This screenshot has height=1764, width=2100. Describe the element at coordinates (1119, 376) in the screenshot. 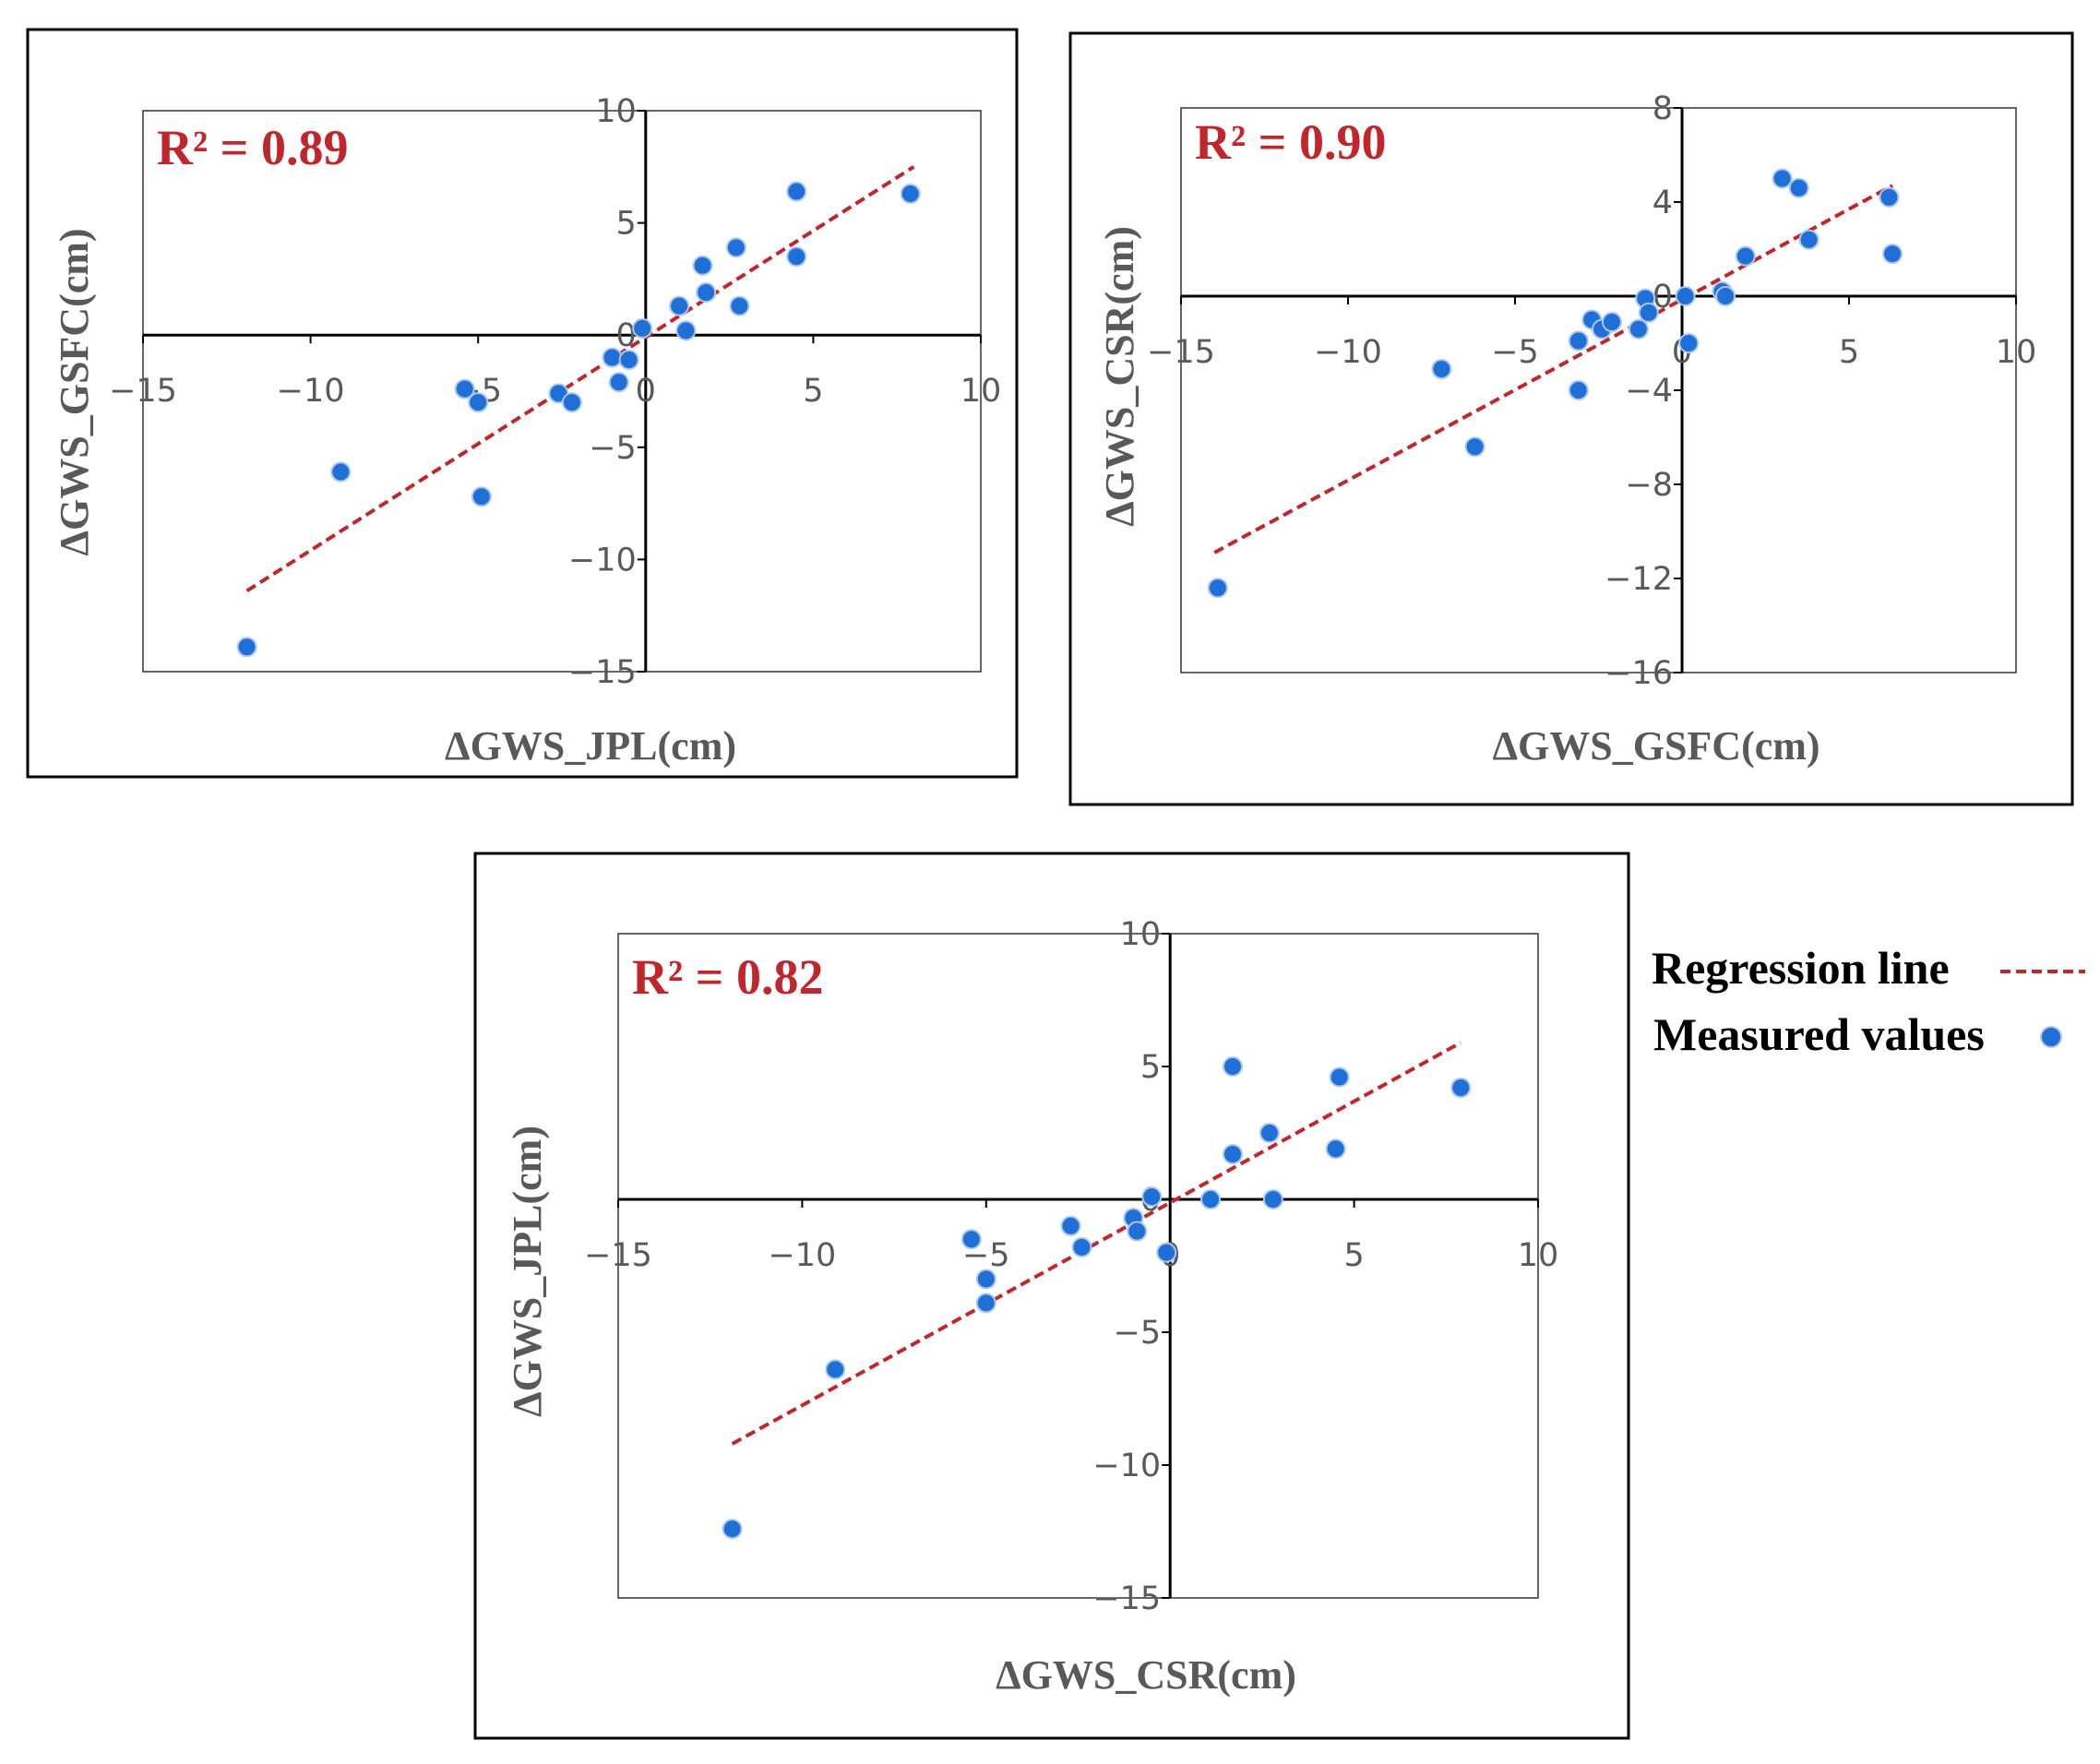

I see `y-axis-title: ΔGWS_CSR(cm)` at that location.